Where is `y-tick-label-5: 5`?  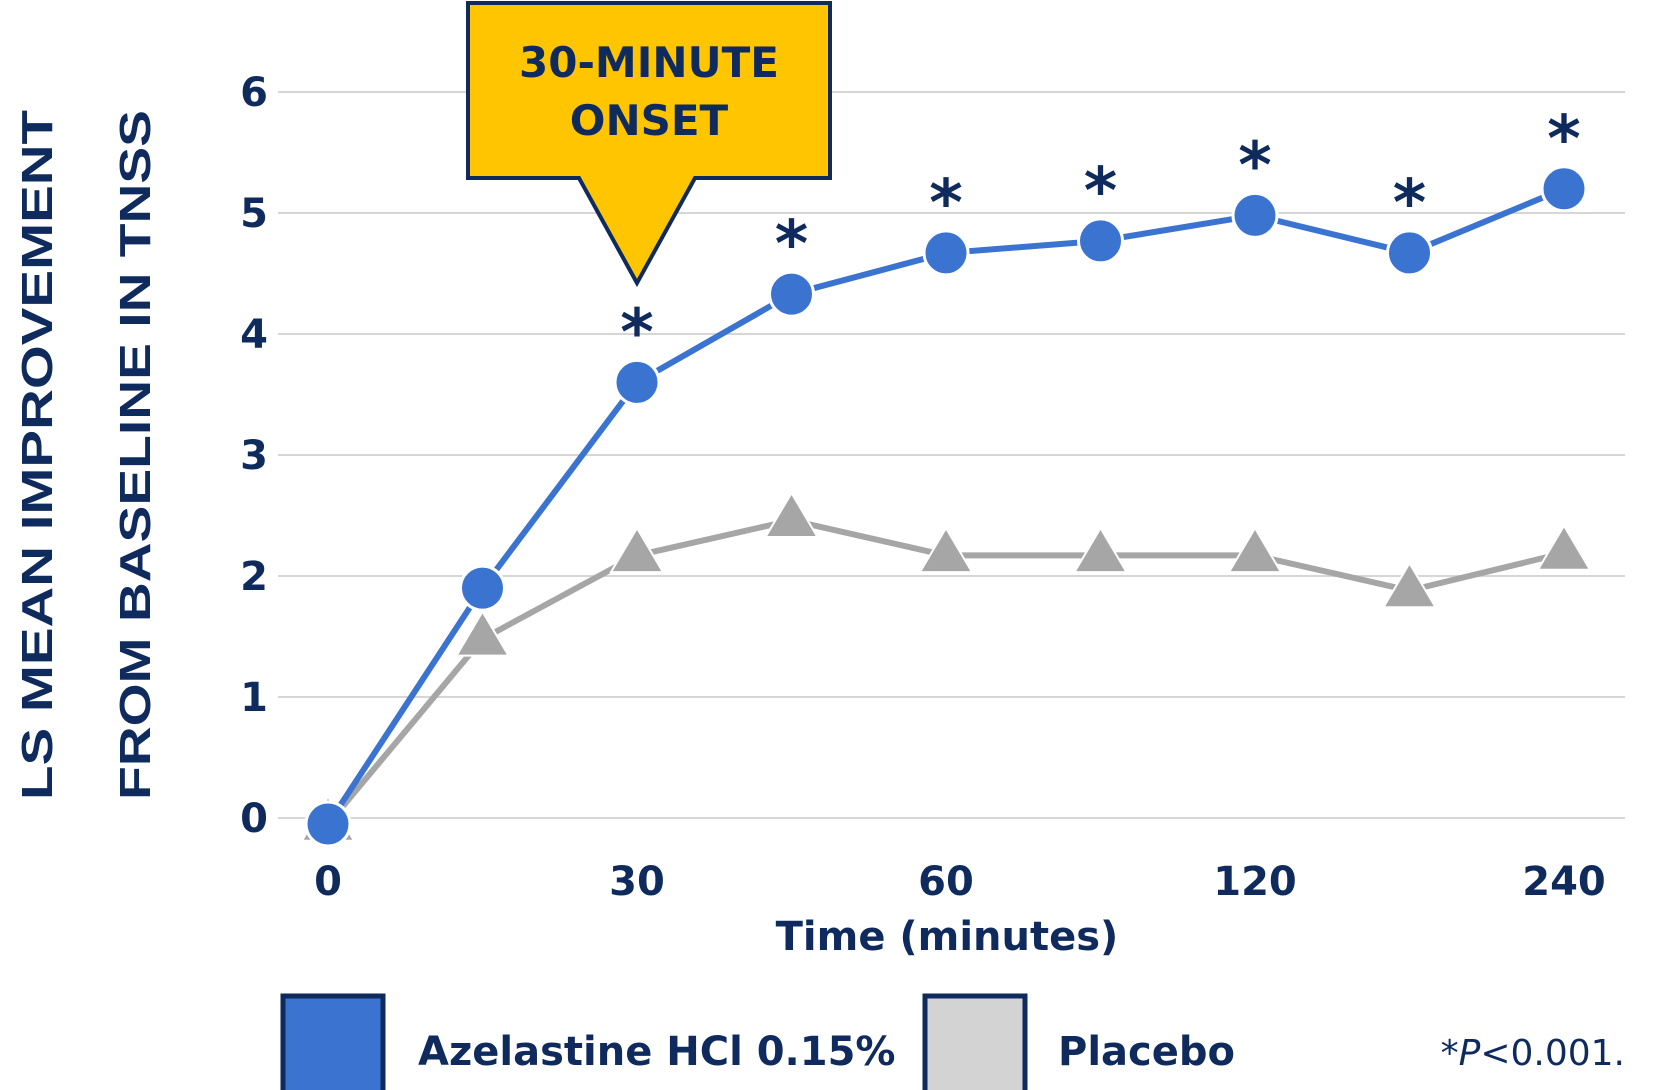
y-tick-label-5: 5 is located at coordinates (254, 214).